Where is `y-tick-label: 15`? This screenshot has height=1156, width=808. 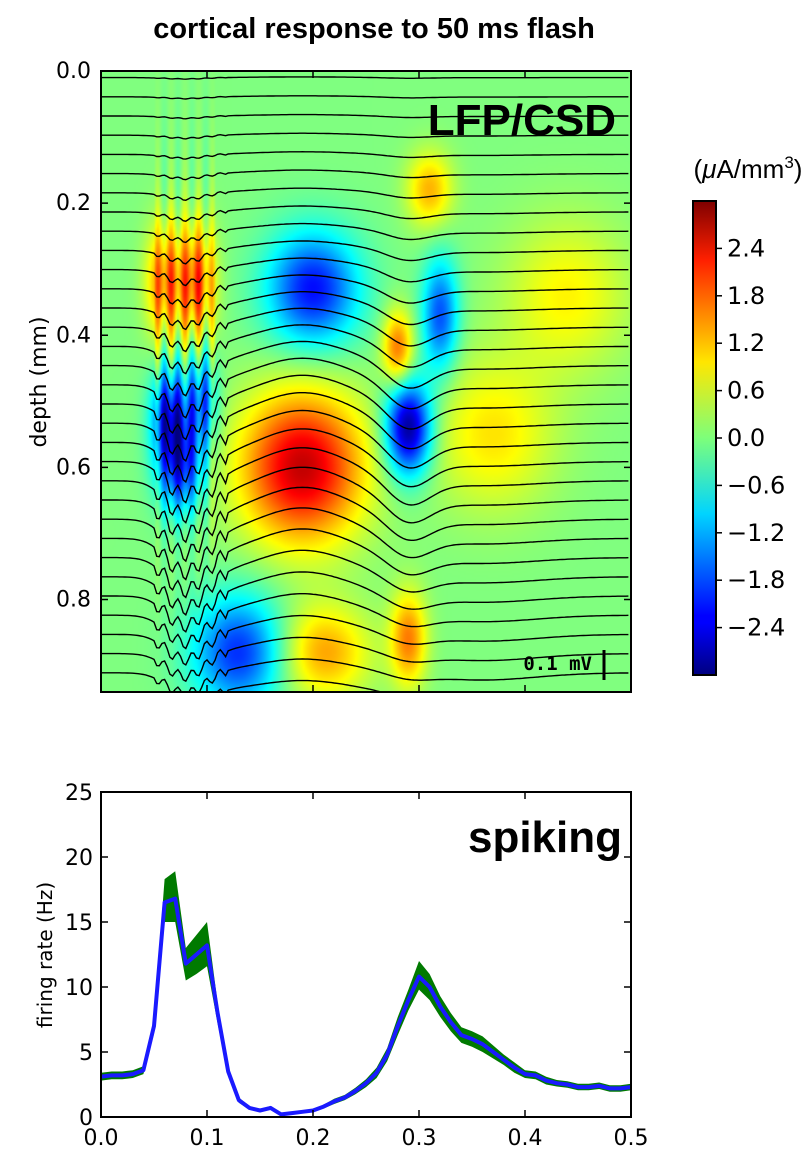 y-tick-label: 15 is located at coordinates (79, 923).